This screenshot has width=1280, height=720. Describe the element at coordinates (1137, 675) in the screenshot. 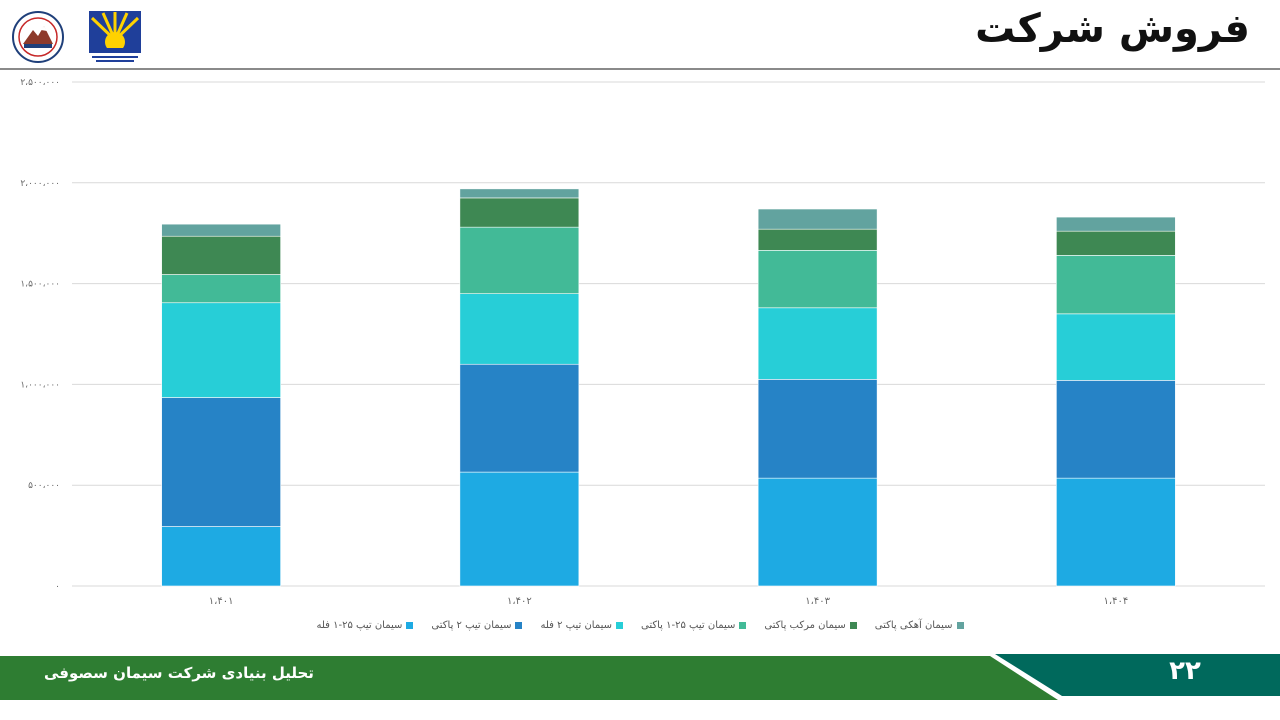

I see `footer-teal-band` at that location.